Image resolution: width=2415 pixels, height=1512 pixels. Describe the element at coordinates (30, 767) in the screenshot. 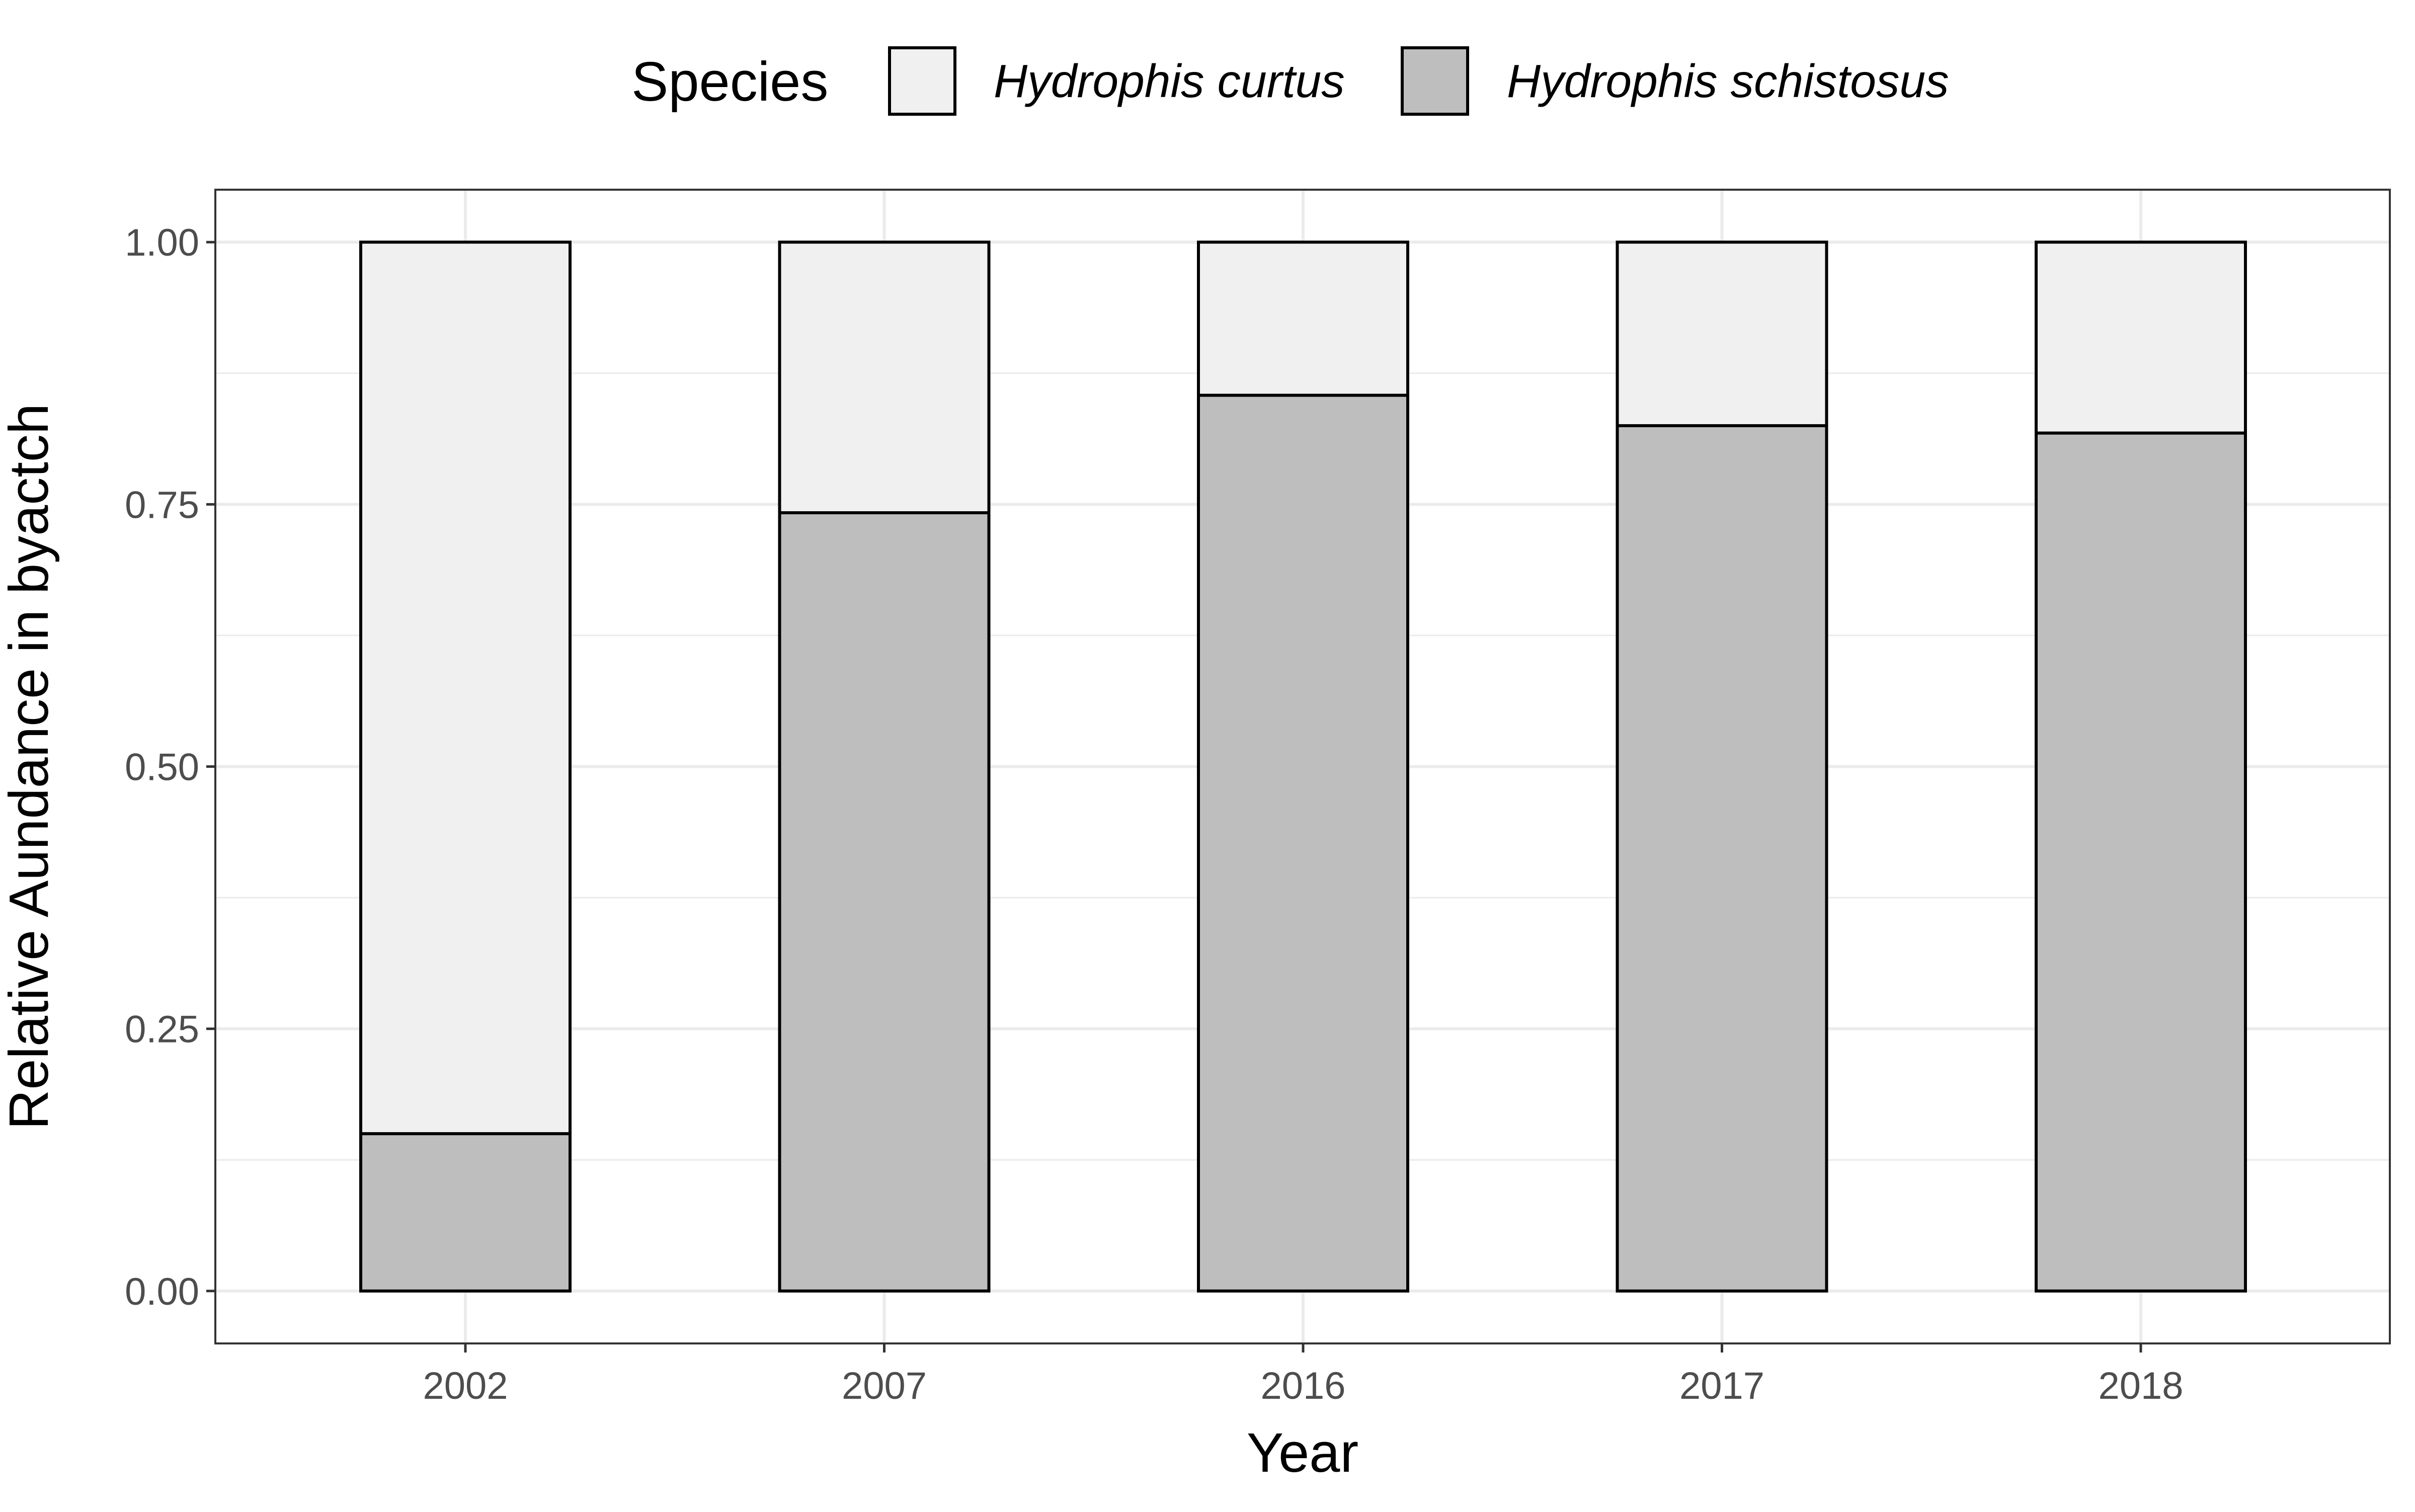

I see `y-axis-title: Relative Aundance in byactch` at that location.